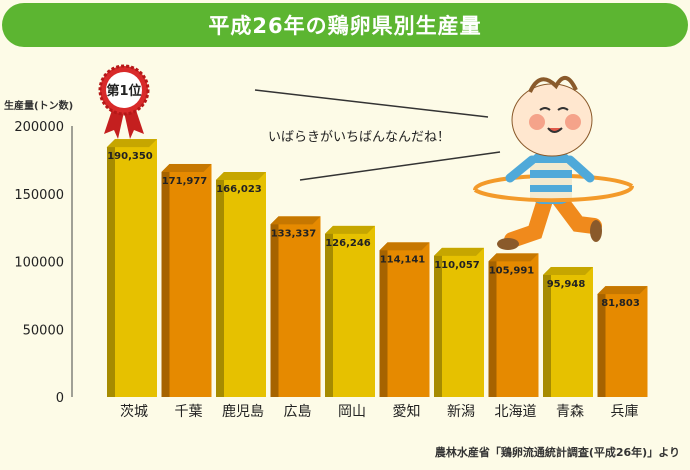 This screenshot has height=470, width=690. I want to click on y-tick-label: 200000, so click(39, 127).